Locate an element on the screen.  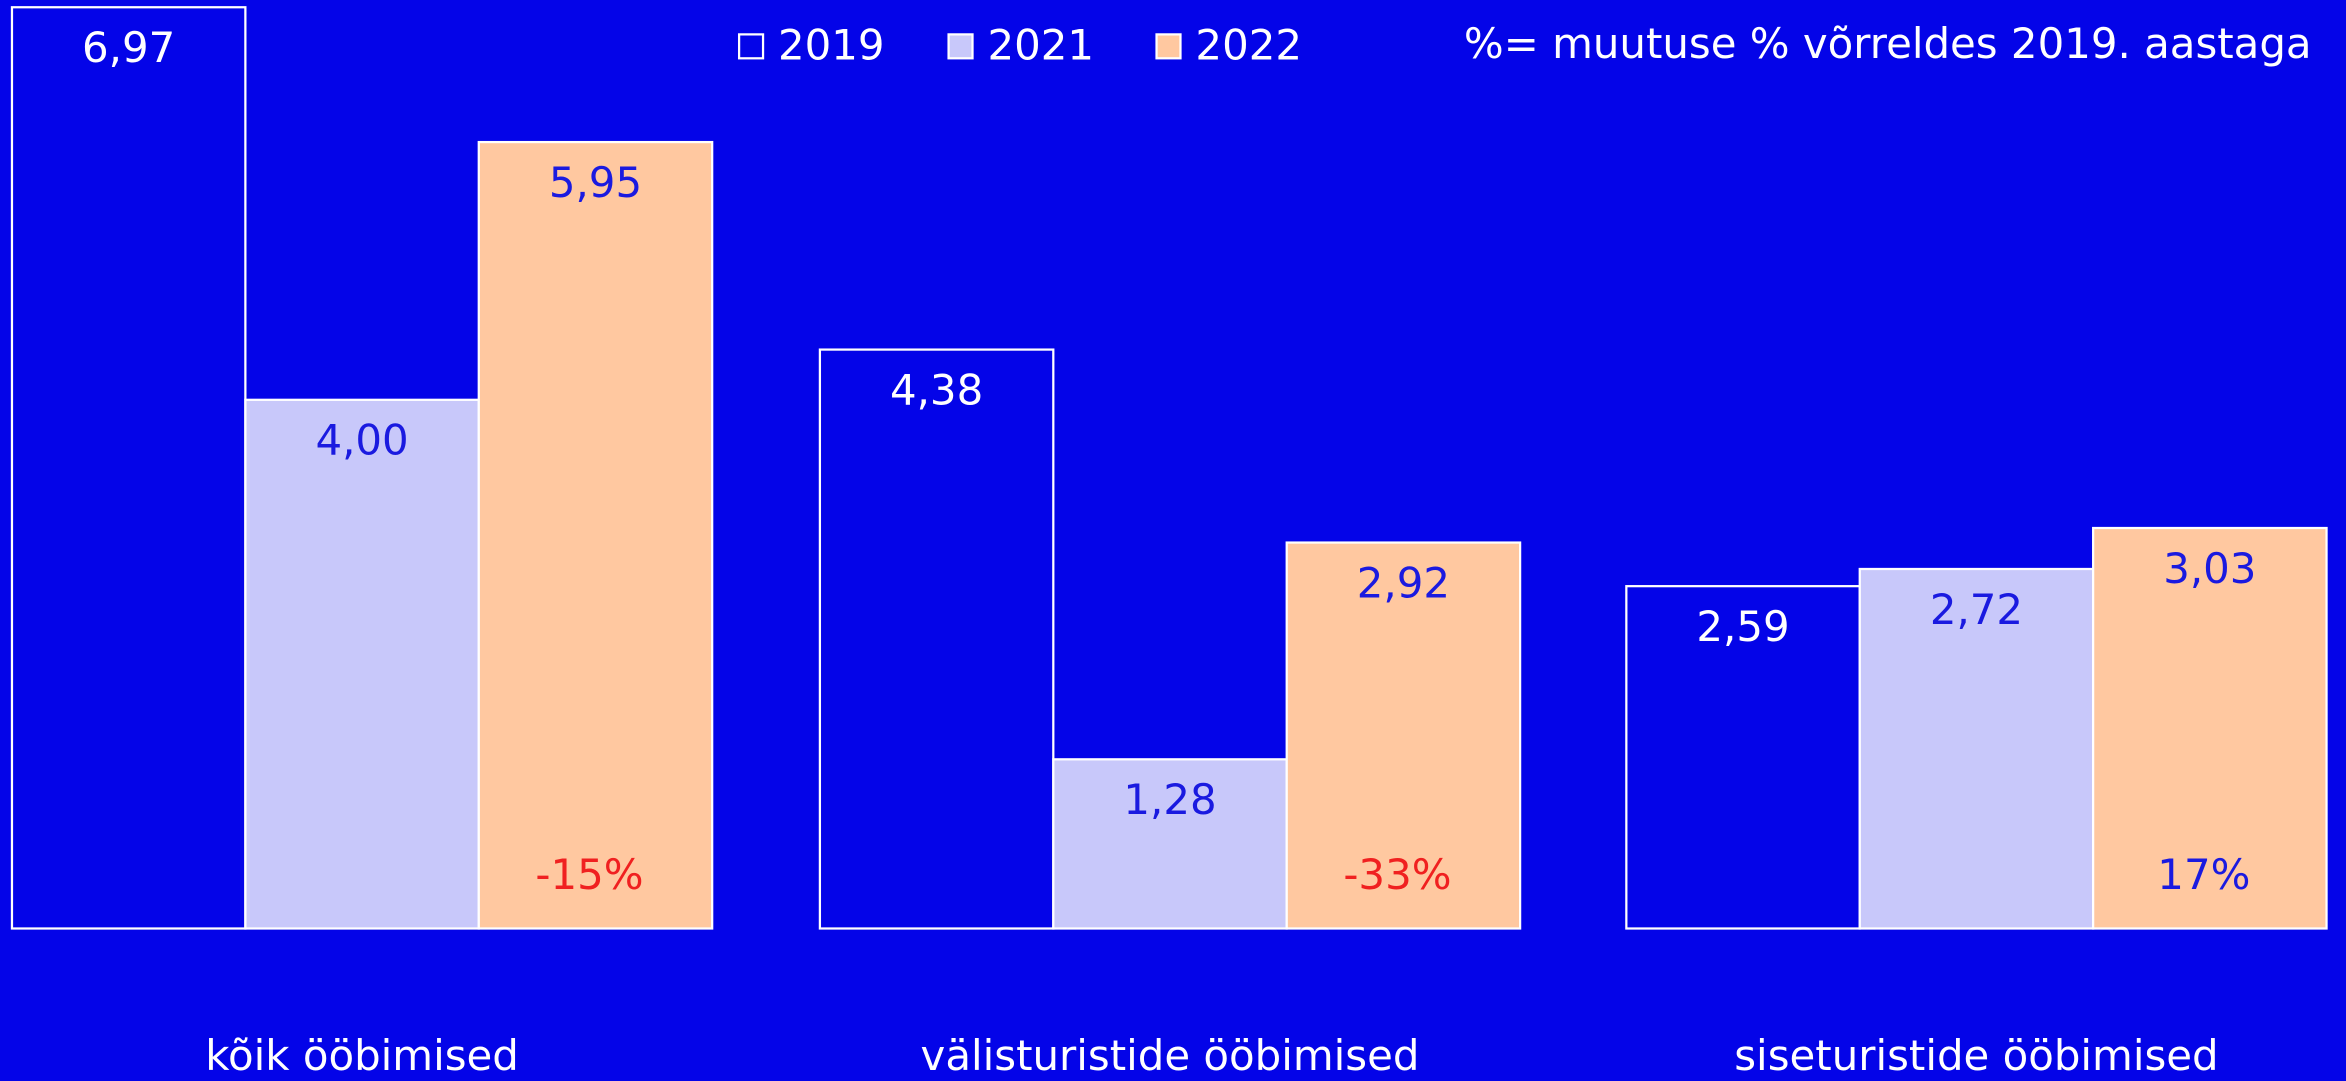
value-label: 4,38 is located at coordinates (936, 389).